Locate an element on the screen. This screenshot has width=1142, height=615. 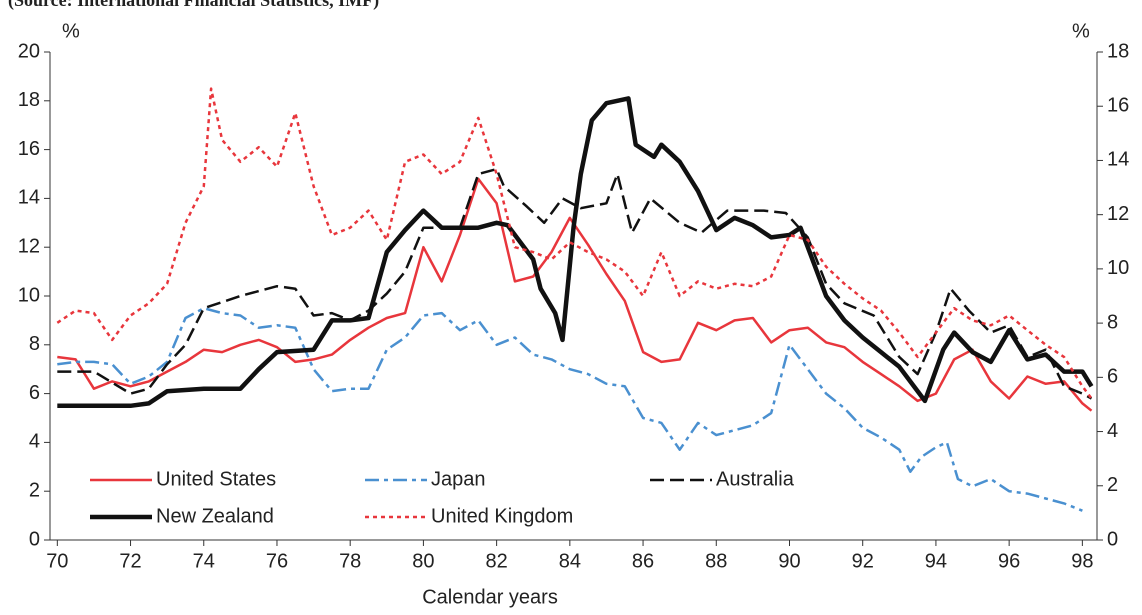
x-tick-label: 92 is located at coordinates (863, 561).